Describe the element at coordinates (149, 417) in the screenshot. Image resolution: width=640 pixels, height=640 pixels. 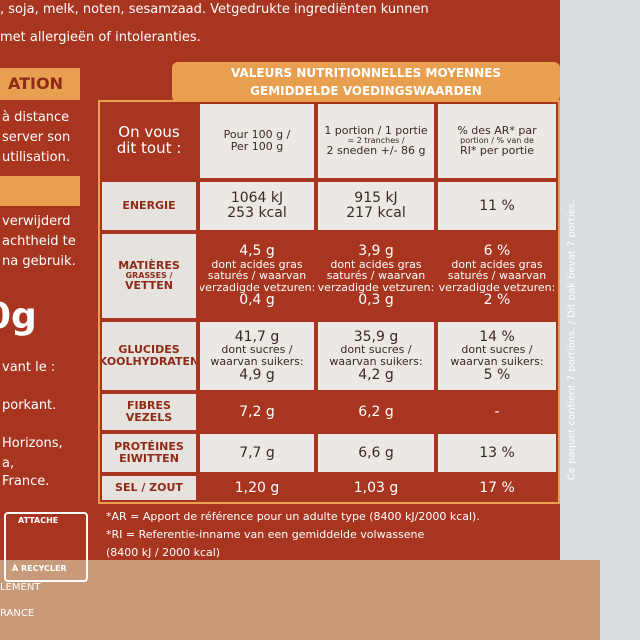
I see `cell-line: VEZELS` at that location.